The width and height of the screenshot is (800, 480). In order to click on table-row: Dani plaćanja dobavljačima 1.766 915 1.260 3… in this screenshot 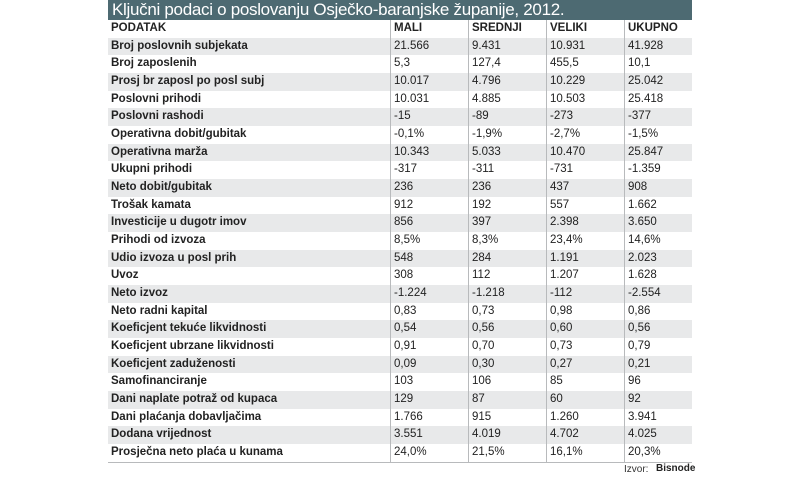, I will do `click(400, 417)`.